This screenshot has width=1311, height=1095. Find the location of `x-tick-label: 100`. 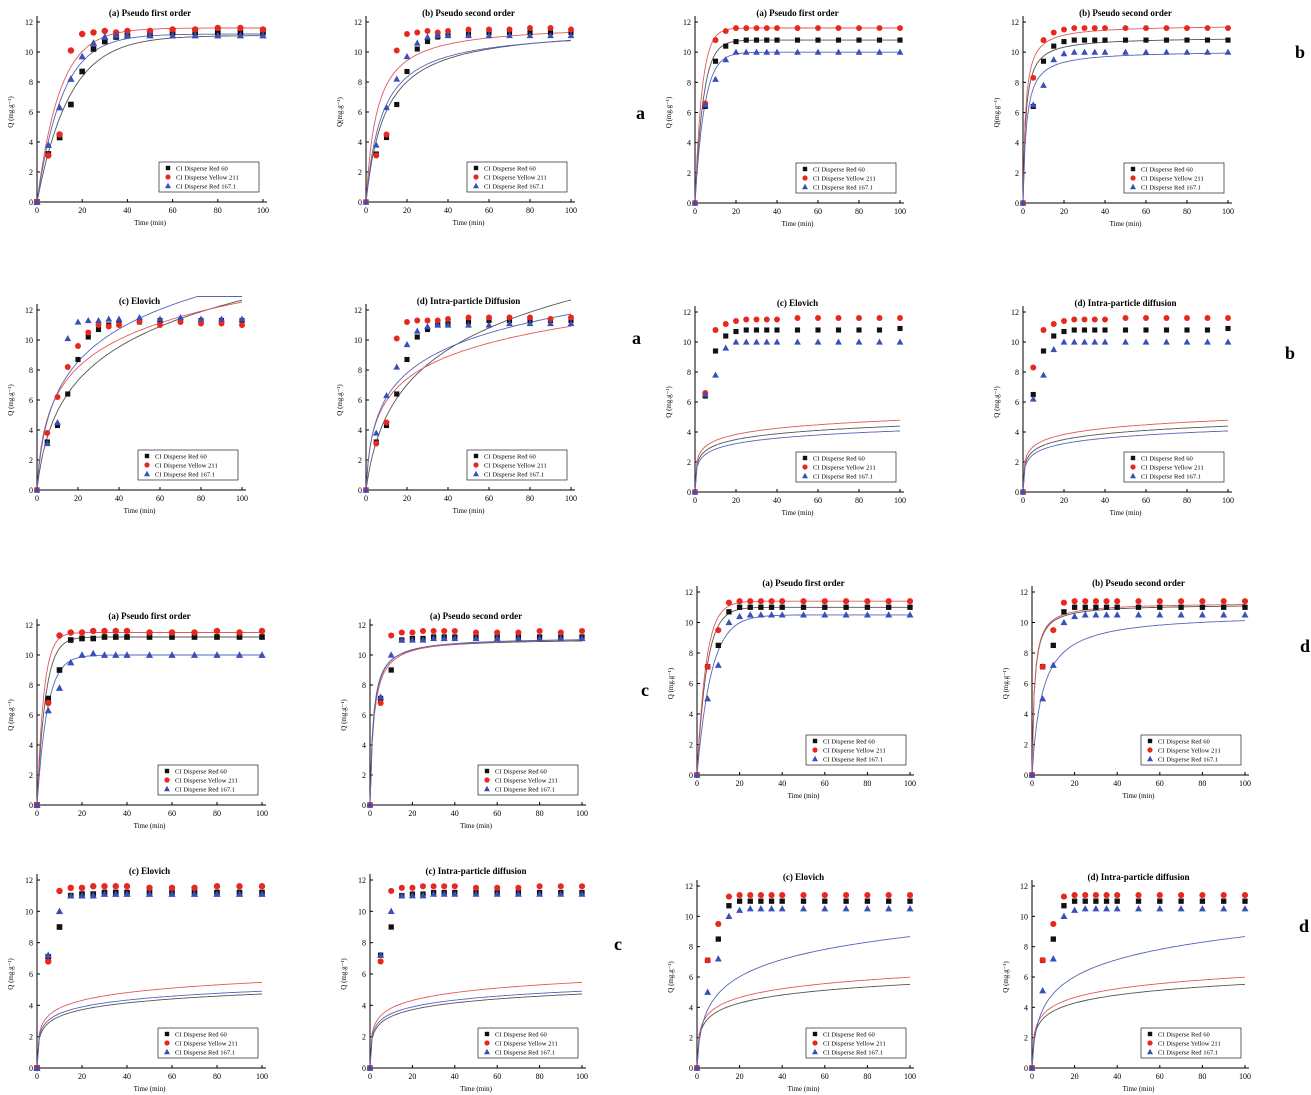

x-tick-label: 100 is located at coordinates (582, 813).